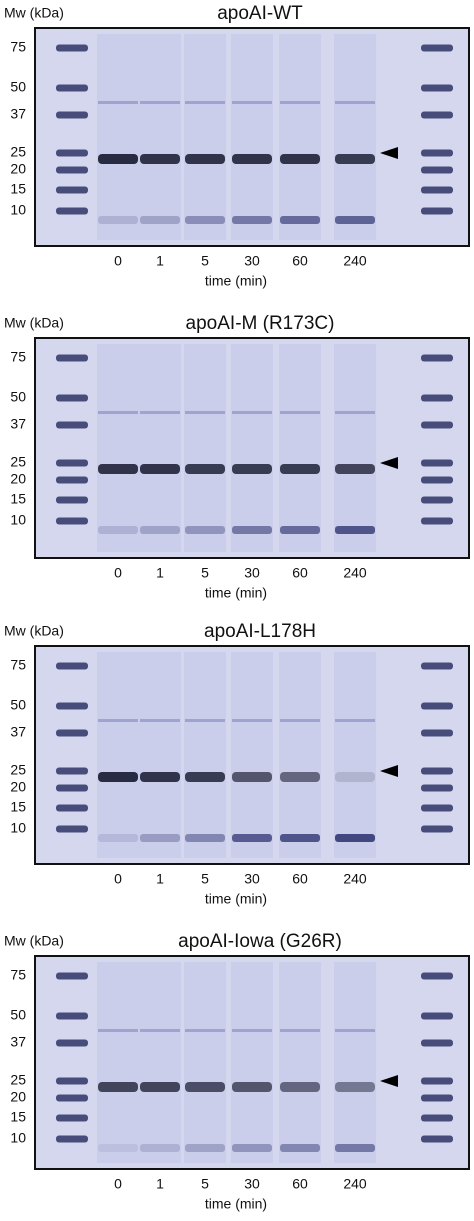 This screenshot has height=1221, width=474. Describe the element at coordinates (18, 152) in the screenshot. I see `marker-label: 25` at that location.